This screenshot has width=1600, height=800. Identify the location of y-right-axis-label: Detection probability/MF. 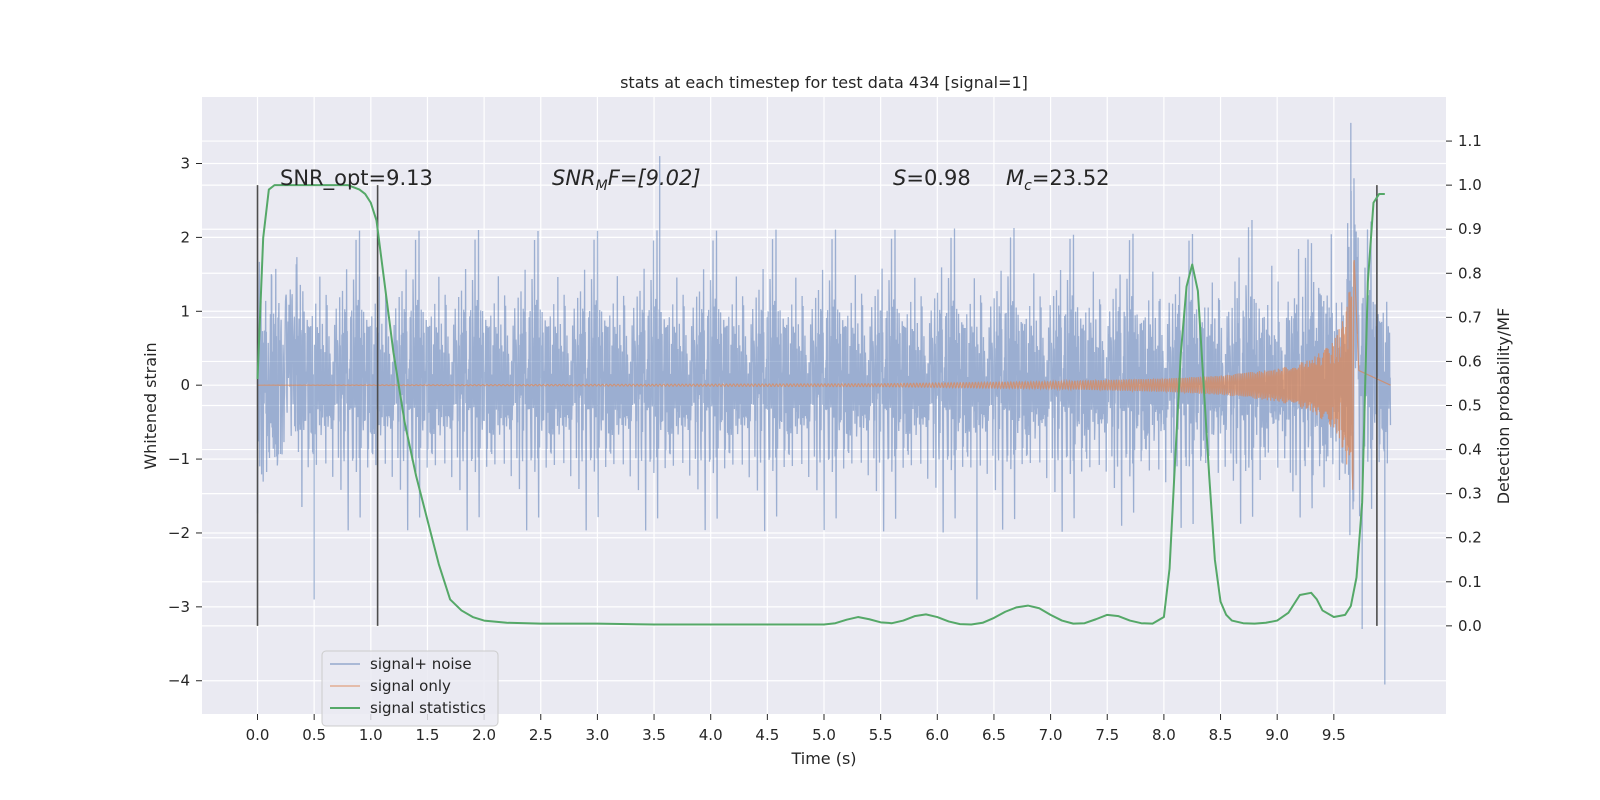
(1503, 406).